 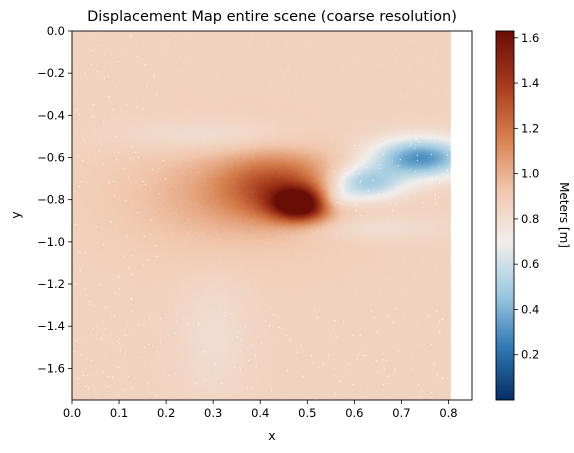 I want to click on x-tick-label: 0.1, so click(x=119, y=413).